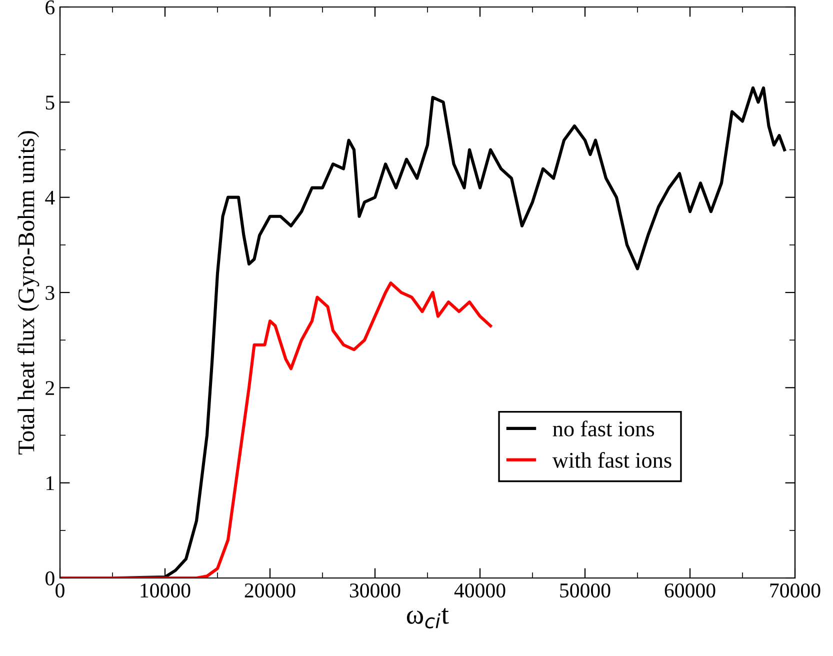 This screenshot has width=833, height=656. I want to click on y-tick-label: 0, so click(50, 578).